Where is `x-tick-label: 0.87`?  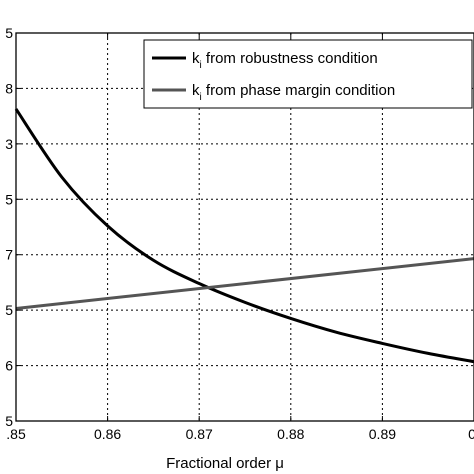
x-tick-label: 0.87 is located at coordinates (199, 434).